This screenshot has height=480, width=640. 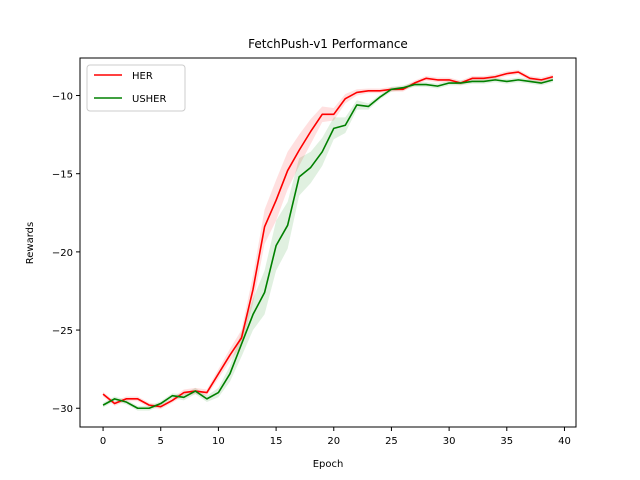 I want to click on x-tick-label: 25, so click(x=391, y=441).